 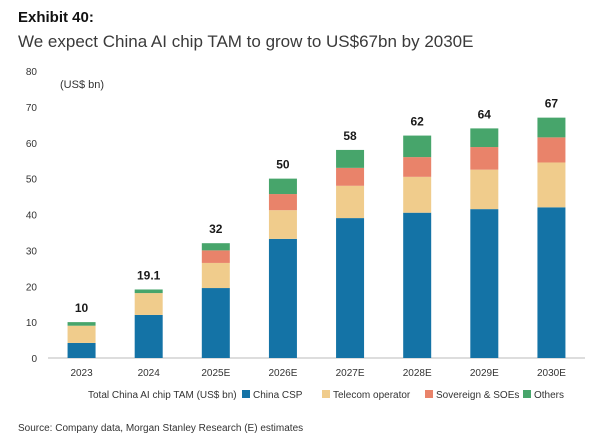 I want to click on total-data-label: 67, so click(x=552, y=104).